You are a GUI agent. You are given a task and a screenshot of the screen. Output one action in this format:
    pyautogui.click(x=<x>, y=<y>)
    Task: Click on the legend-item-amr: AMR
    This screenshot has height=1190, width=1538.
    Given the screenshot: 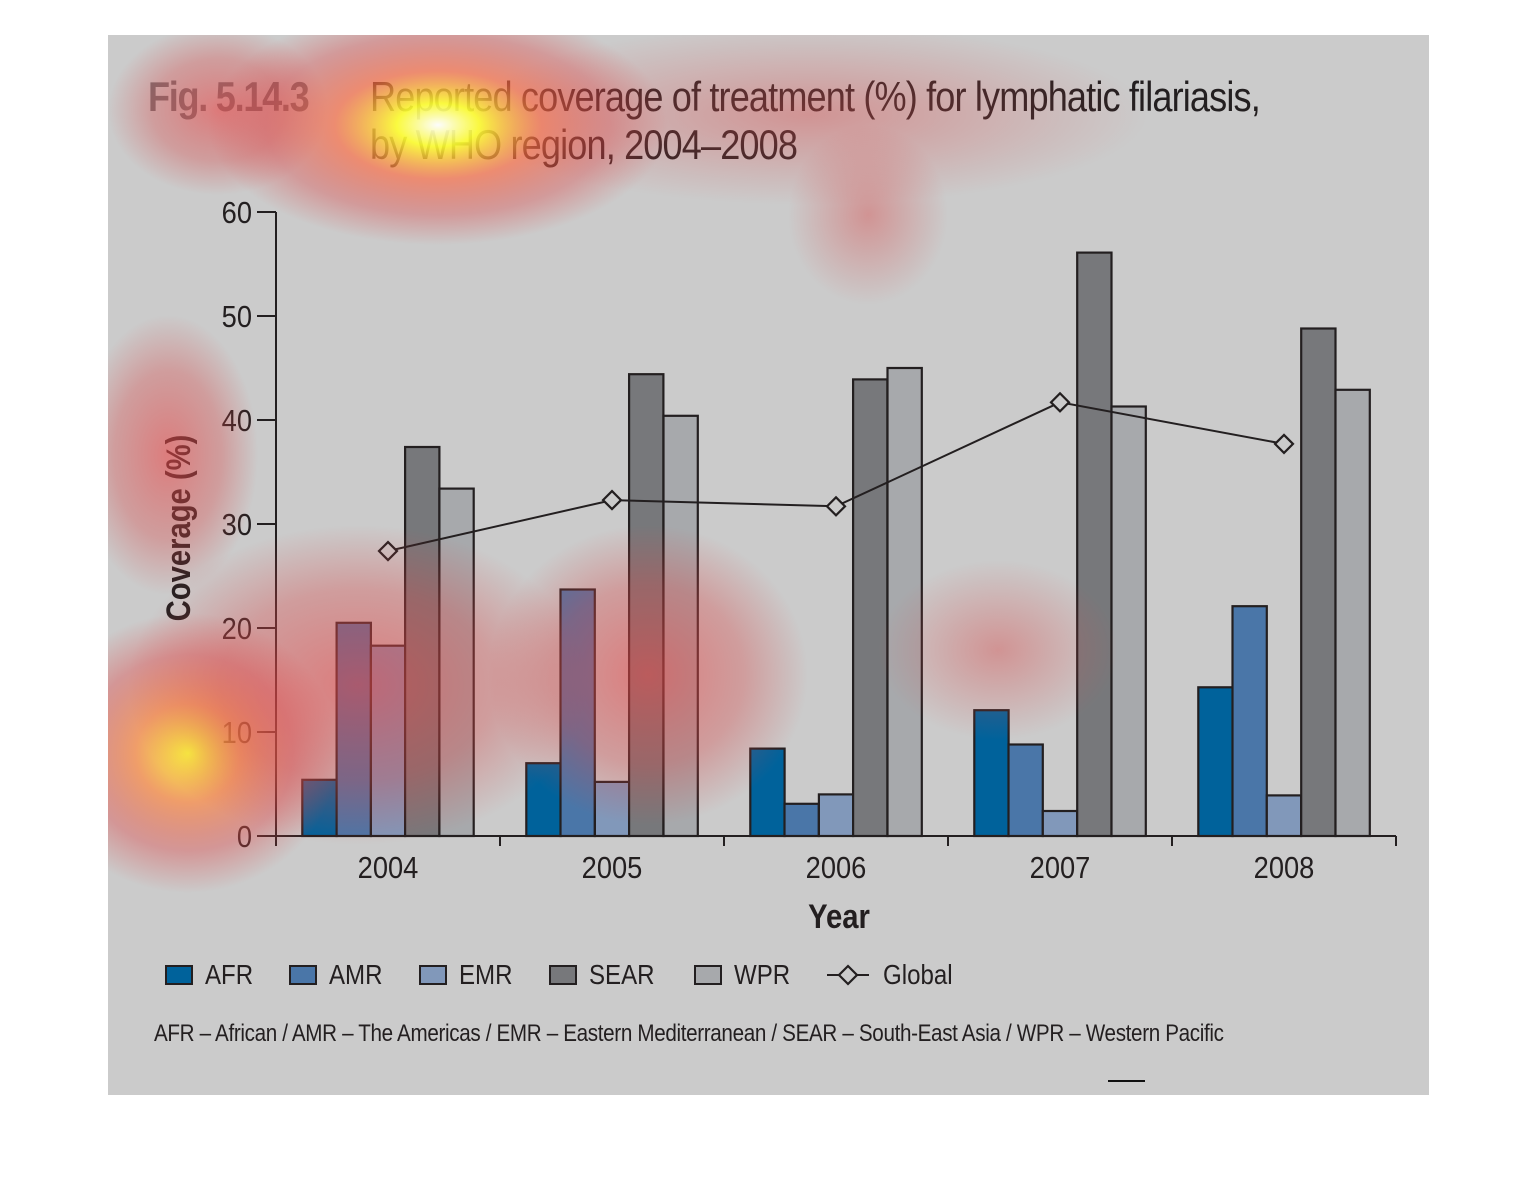 What is the action you would take?
    pyautogui.click(x=340, y=975)
    